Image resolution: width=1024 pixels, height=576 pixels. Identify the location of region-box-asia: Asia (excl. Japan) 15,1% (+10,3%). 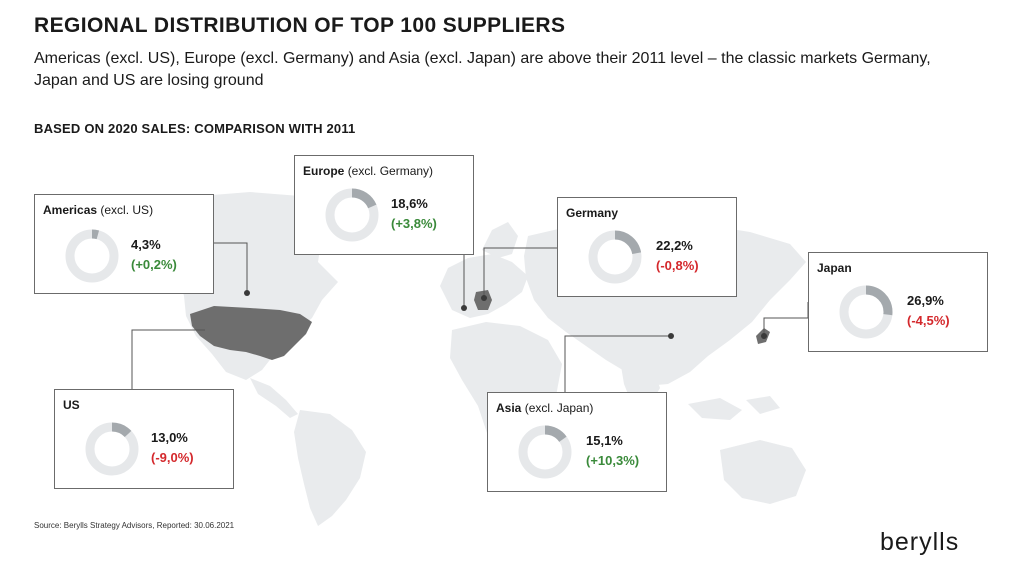
(577, 442).